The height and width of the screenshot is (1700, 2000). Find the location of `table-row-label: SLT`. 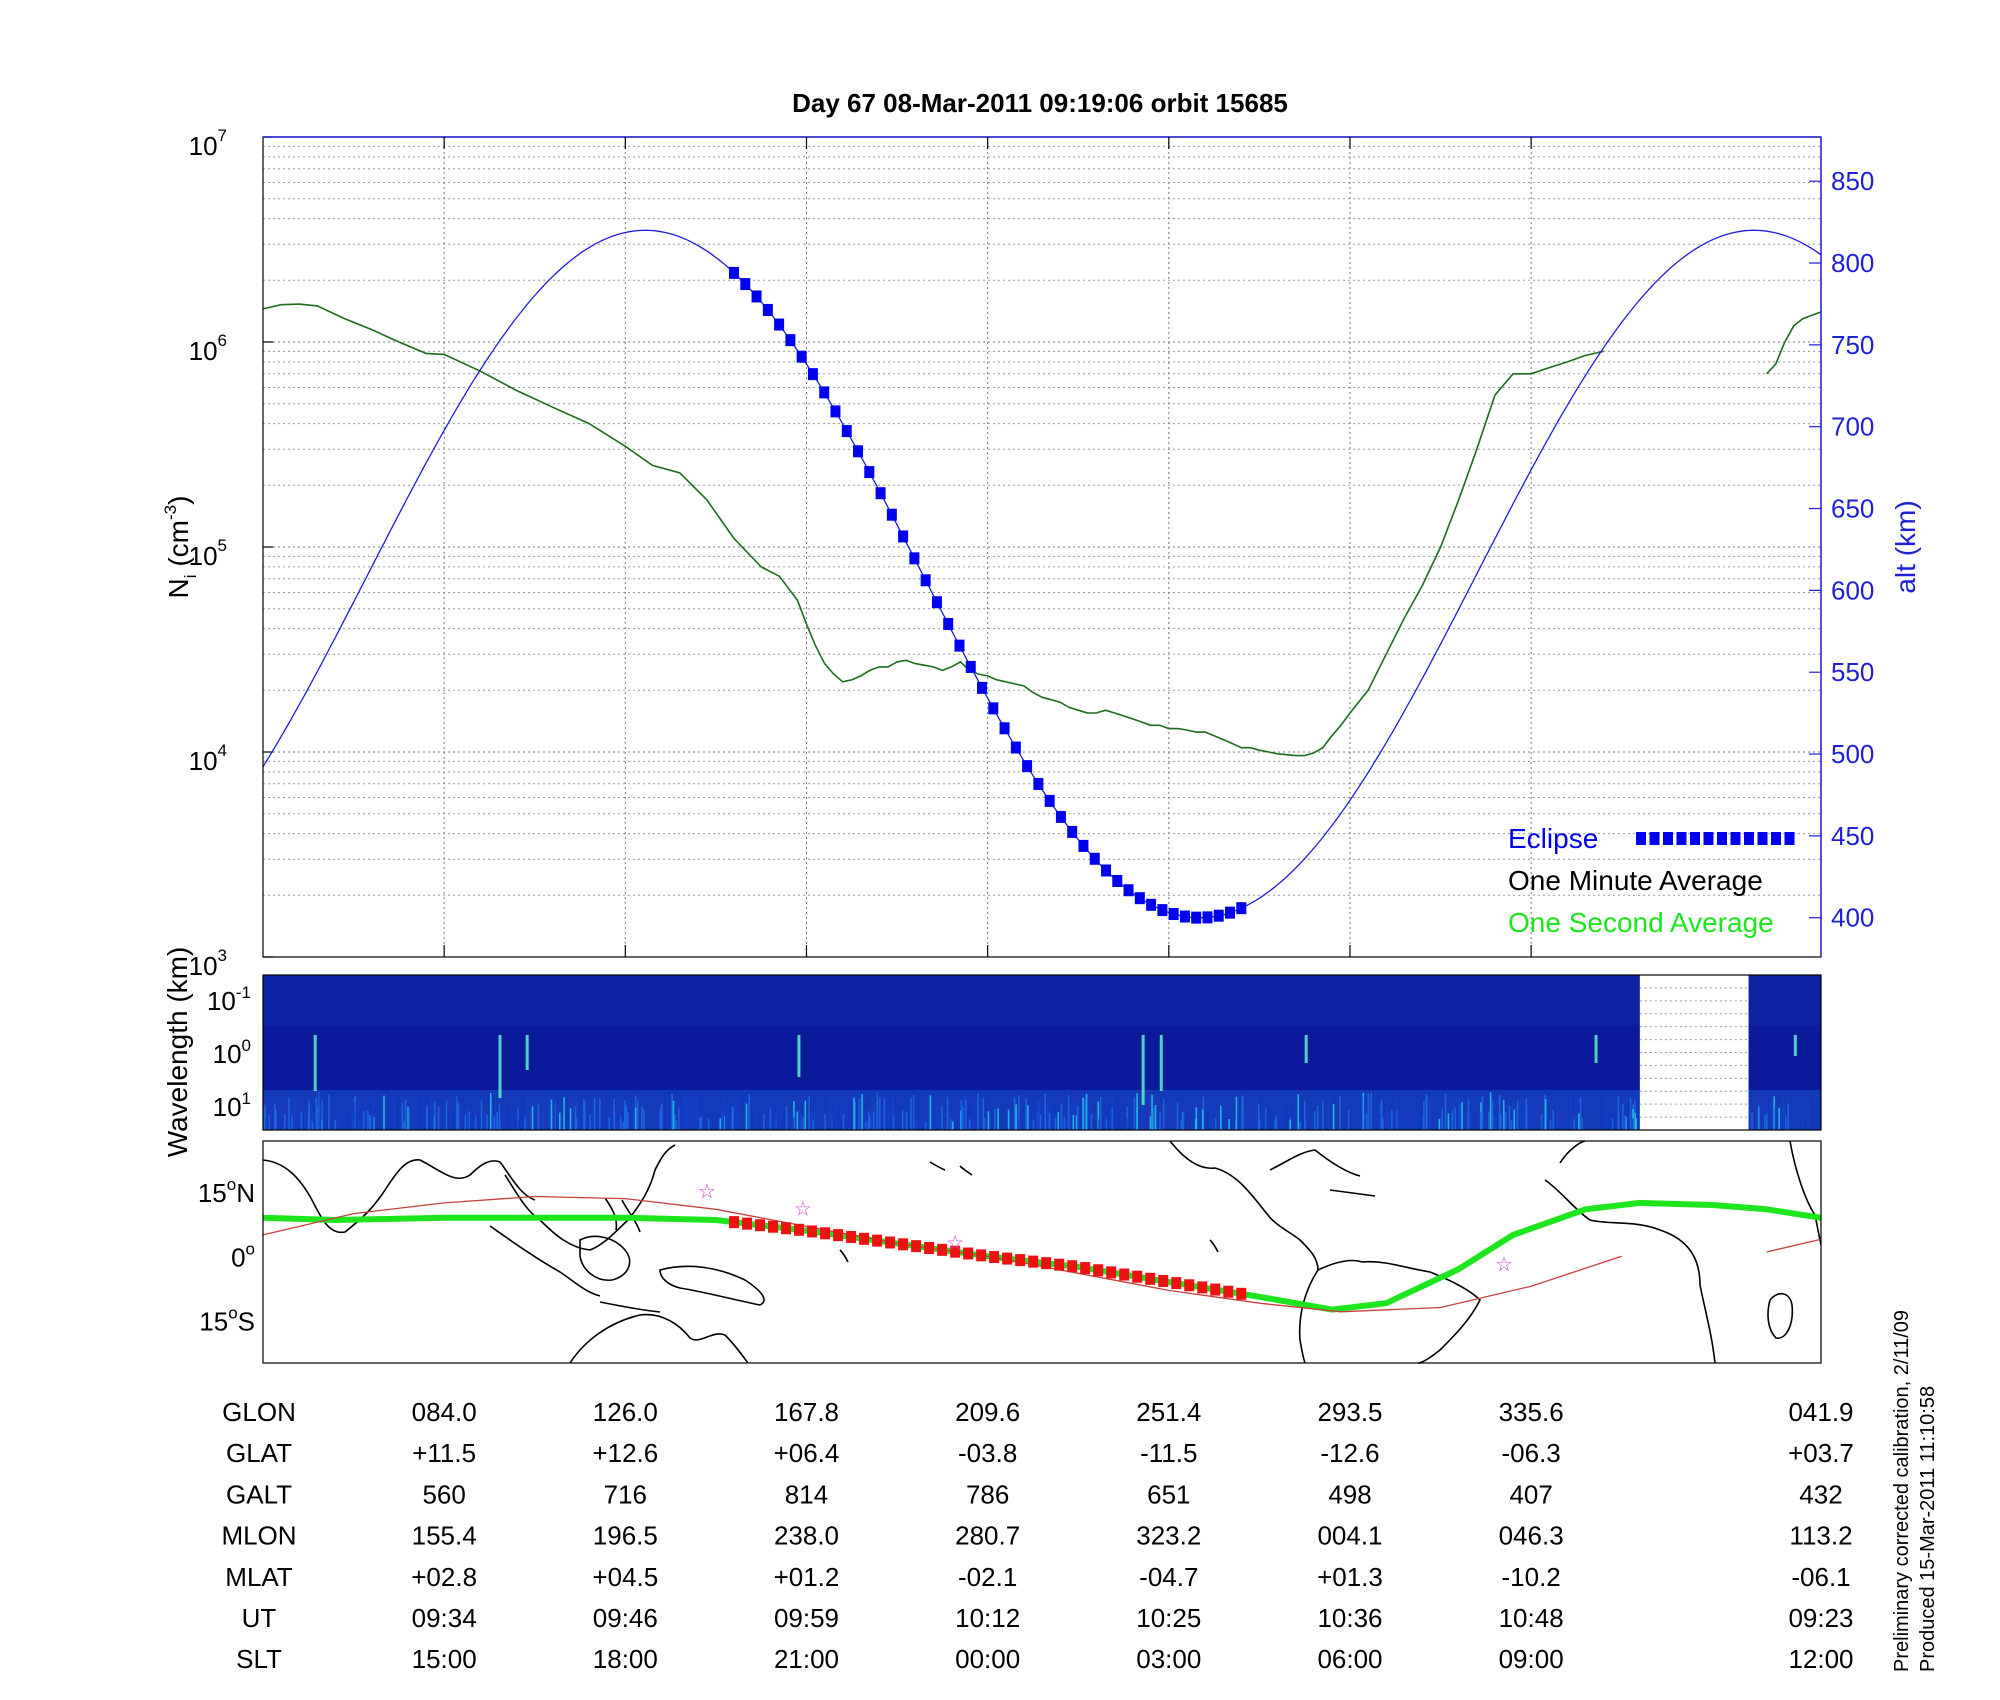

table-row-label: SLT is located at coordinates (259, 1659).